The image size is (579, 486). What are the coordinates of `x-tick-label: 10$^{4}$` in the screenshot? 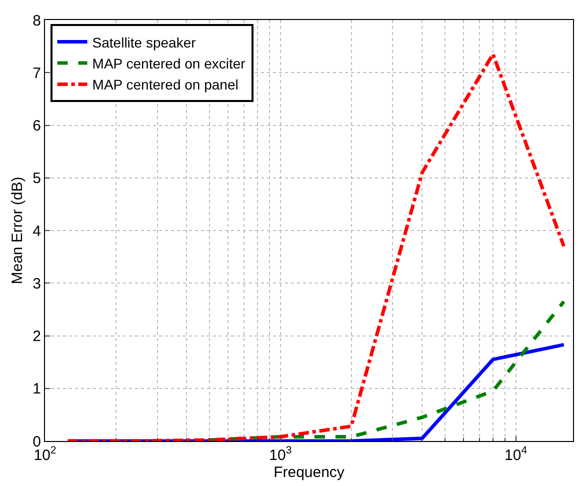 It's located at (516, 454).